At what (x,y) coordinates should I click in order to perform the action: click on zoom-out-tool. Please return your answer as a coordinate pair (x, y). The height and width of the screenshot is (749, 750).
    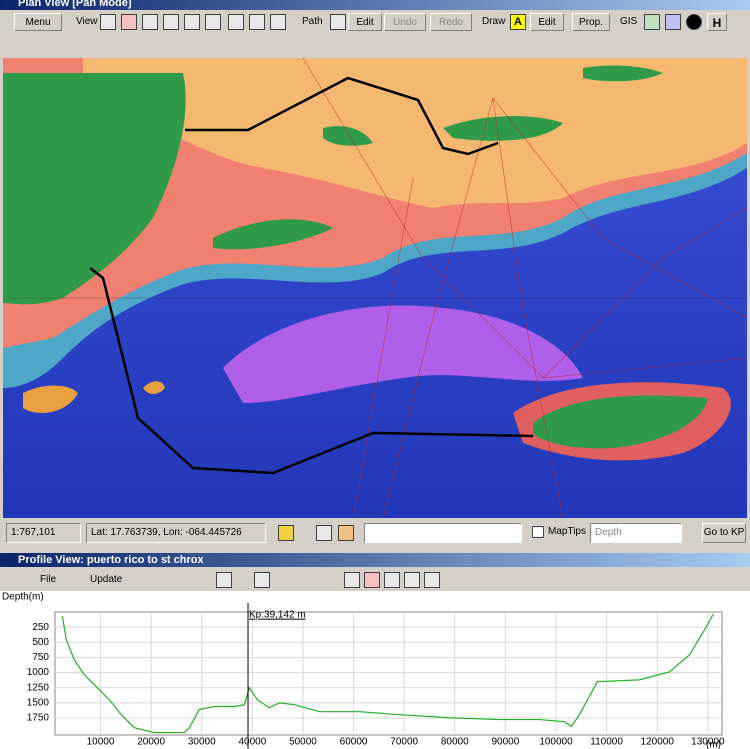
    Looking at the image, I should click on (171, 22).